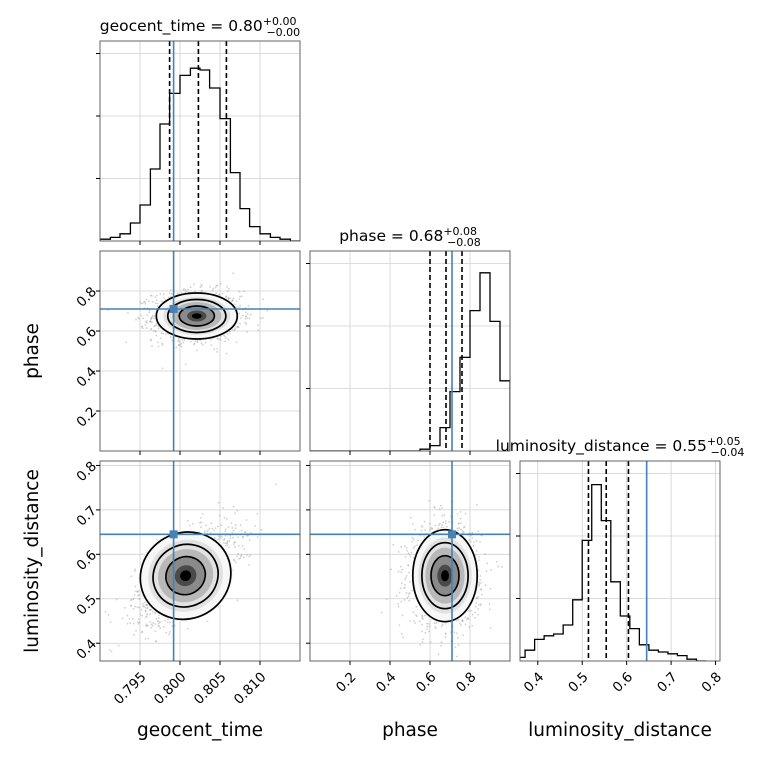 This screenshot has width=760, height=760. I want to click on x-tick-label: 0.795, so click(130, 688).